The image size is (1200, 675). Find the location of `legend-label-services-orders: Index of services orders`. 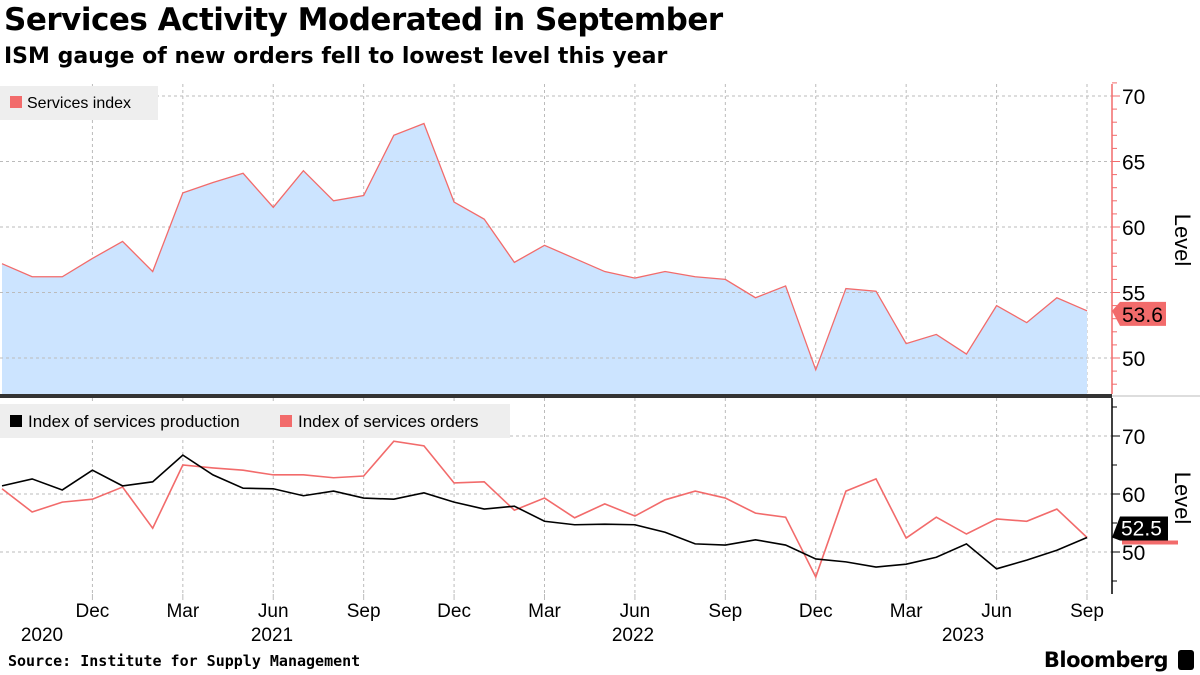

legend-label-services-orders: Index of services orders is located at coordinates (388, 421).